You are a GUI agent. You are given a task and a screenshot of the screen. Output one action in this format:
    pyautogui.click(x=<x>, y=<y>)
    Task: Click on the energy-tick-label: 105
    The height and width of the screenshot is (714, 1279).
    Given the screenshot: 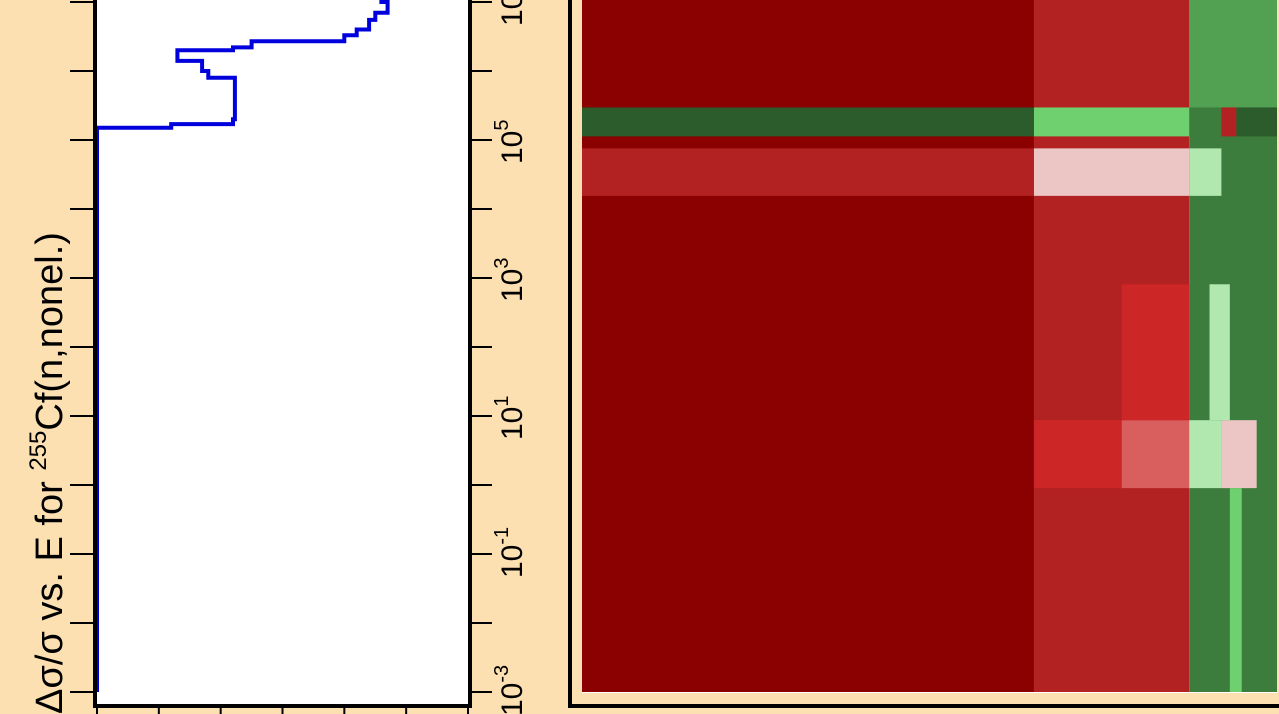 What is the action you would take?
    pyautogui.click(x=510, y=142)
    